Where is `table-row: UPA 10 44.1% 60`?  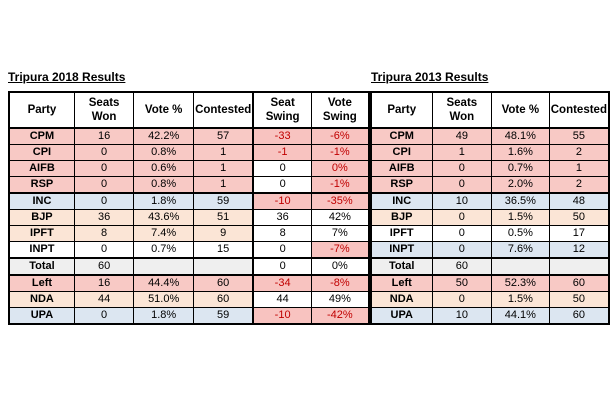 table-row: UPA 10 44.1% 60 is located at coordinates (490, 316).